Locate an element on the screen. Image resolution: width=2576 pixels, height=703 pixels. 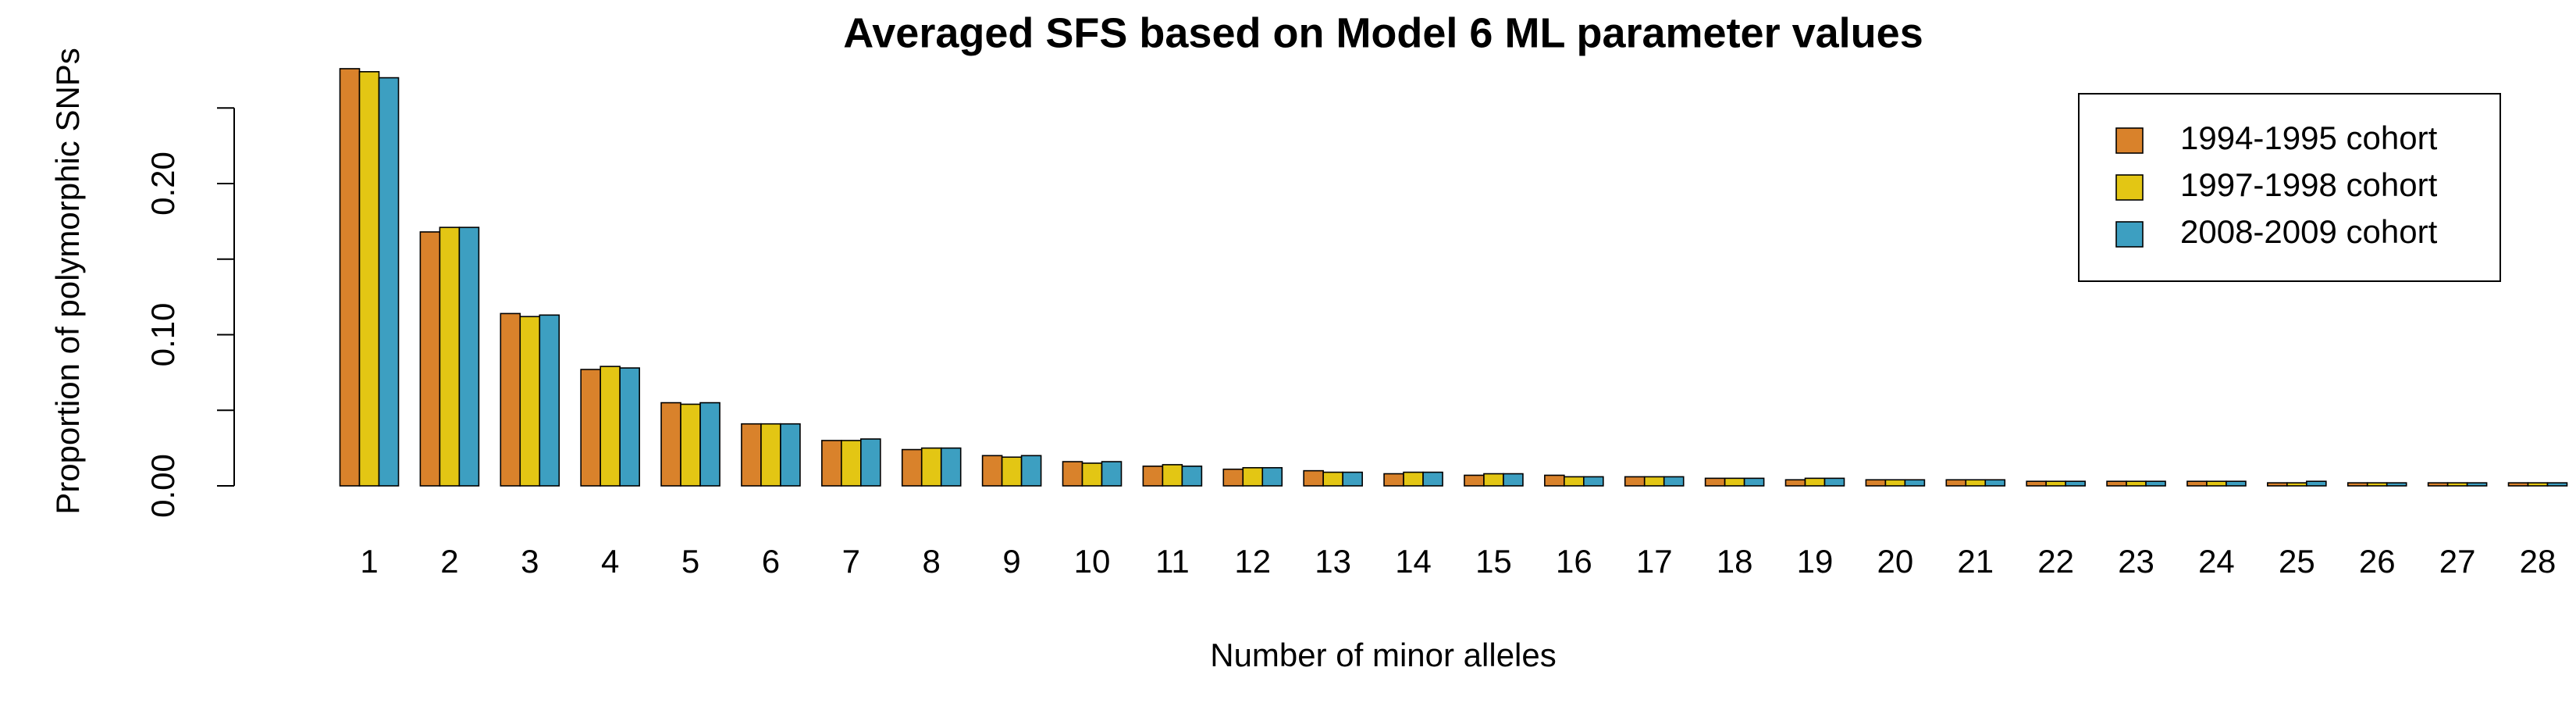
x-tick-label: 24 is located at coordinates (2216, 561).